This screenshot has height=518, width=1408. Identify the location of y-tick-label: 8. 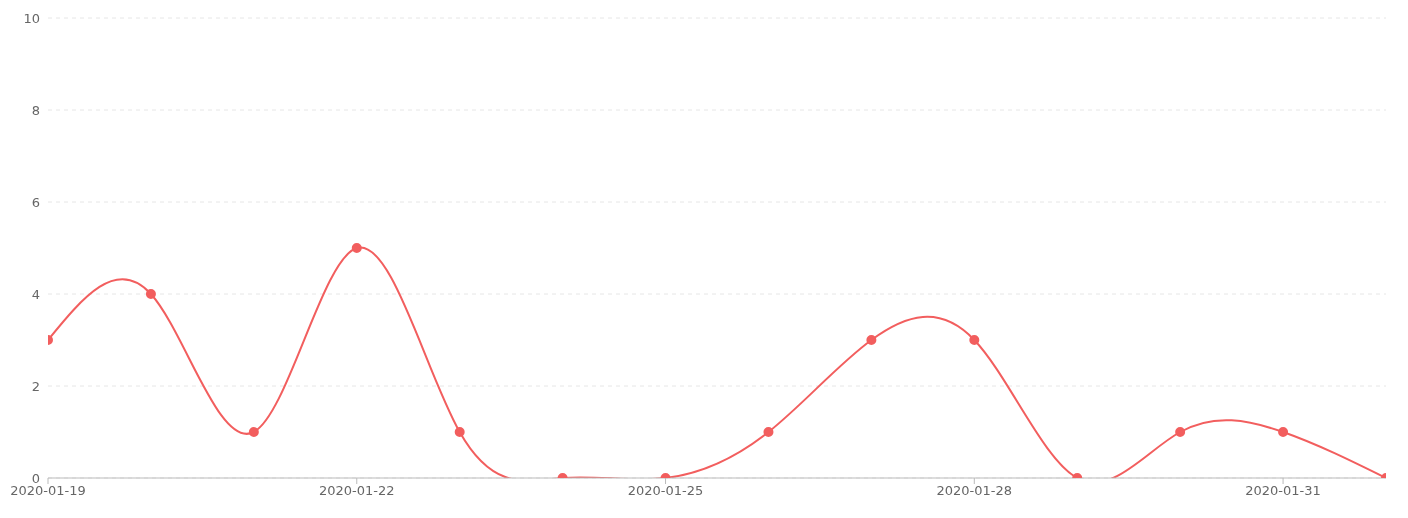
(35, 110).